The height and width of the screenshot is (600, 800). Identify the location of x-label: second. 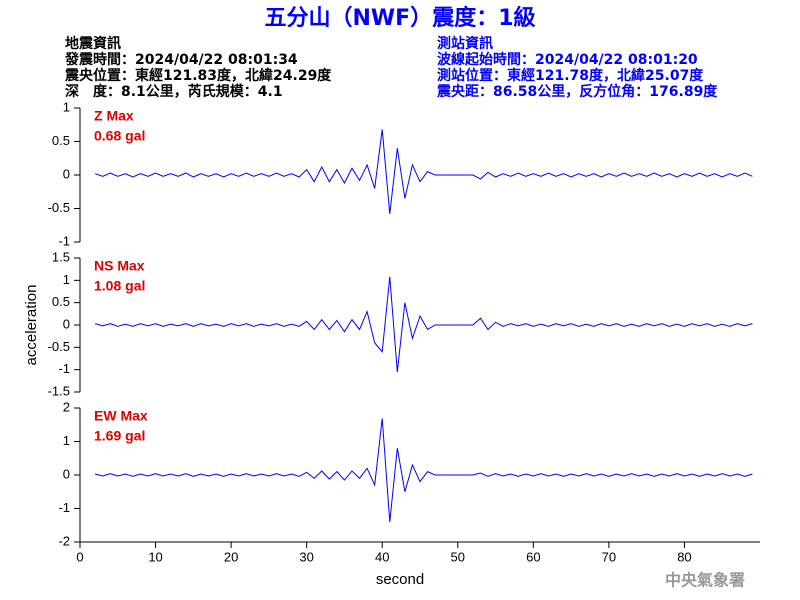
(400, 579).